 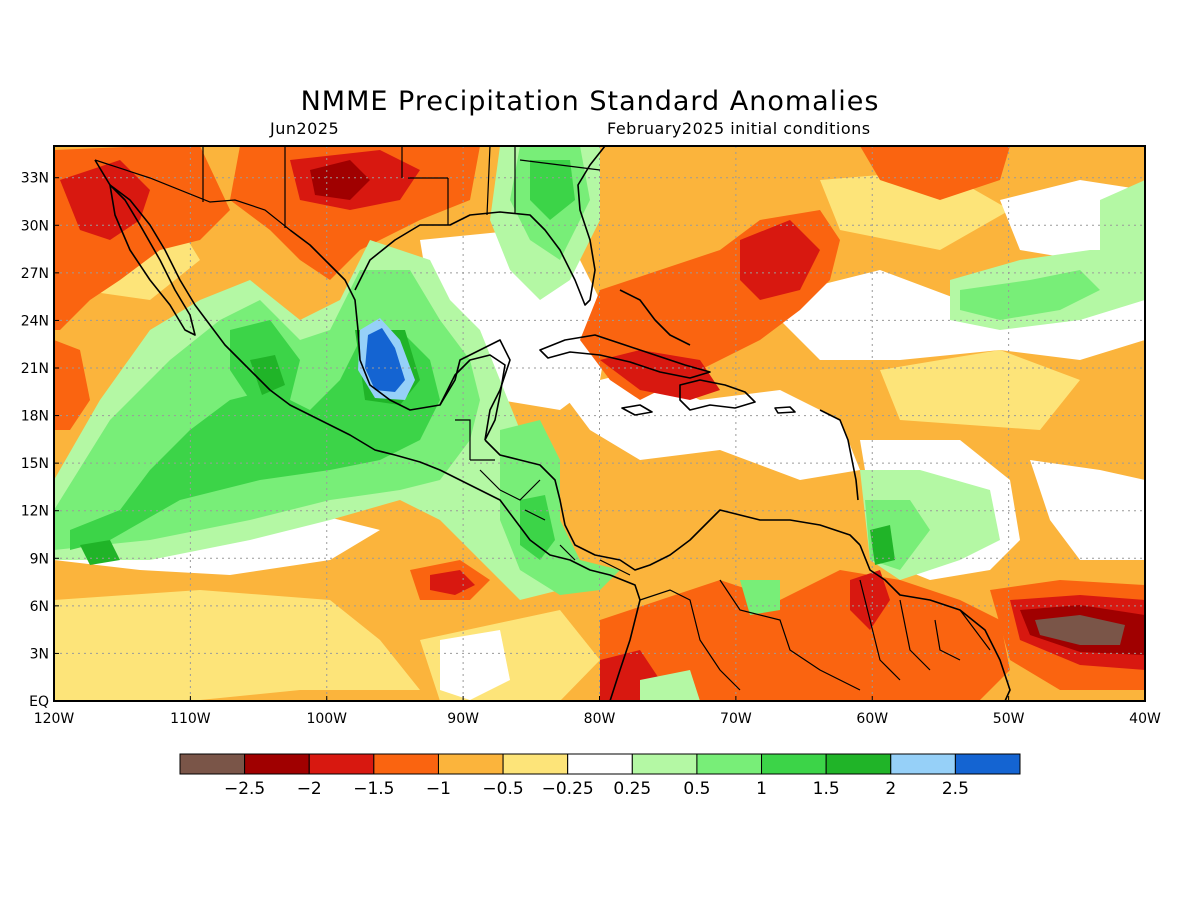 I want to click on border-central-america, so click(x=543, y=497).